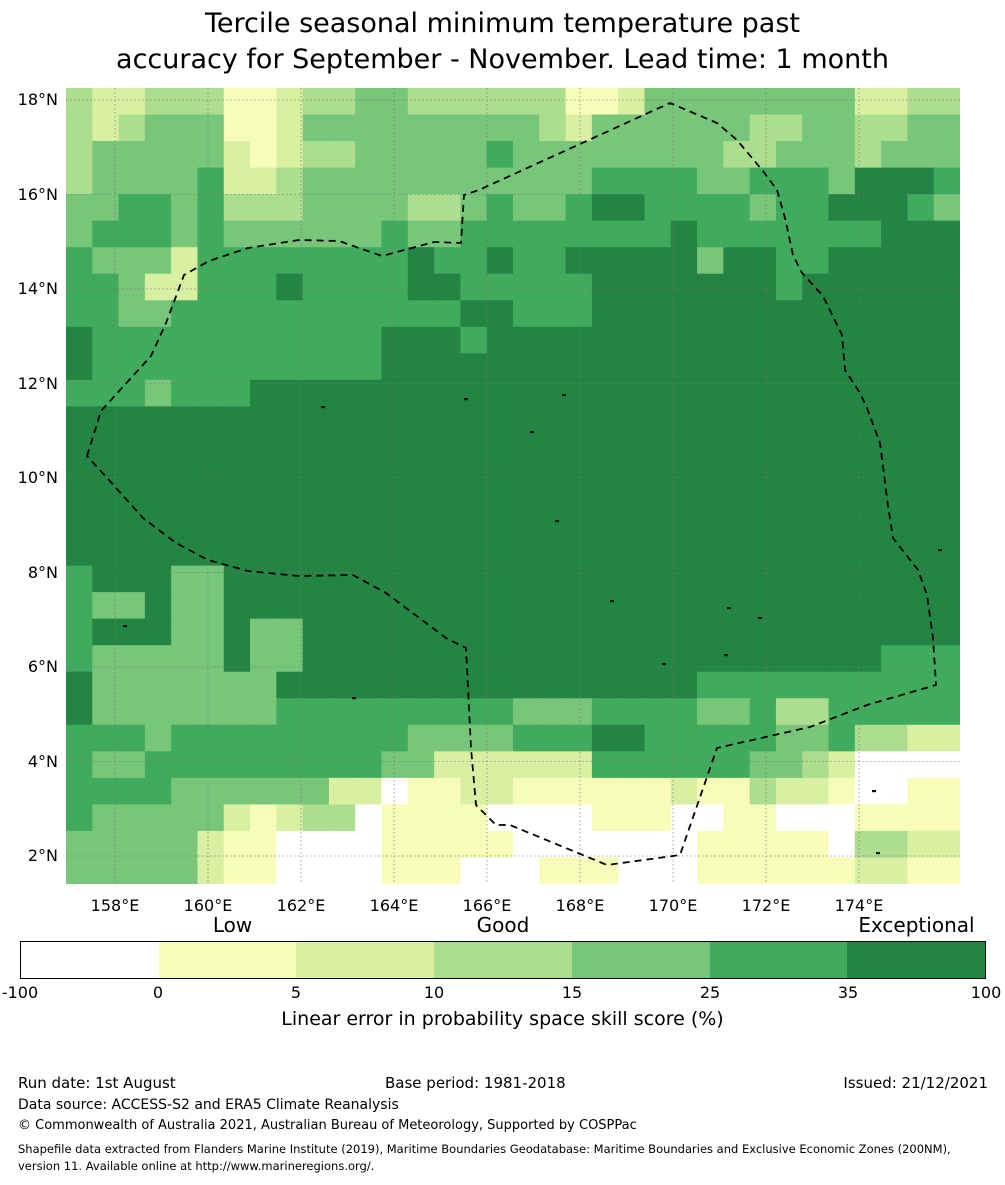  Describe the element at coordinates (158, 992) in the screenshot. I see `colorbar-tick-label: 0` at that location.